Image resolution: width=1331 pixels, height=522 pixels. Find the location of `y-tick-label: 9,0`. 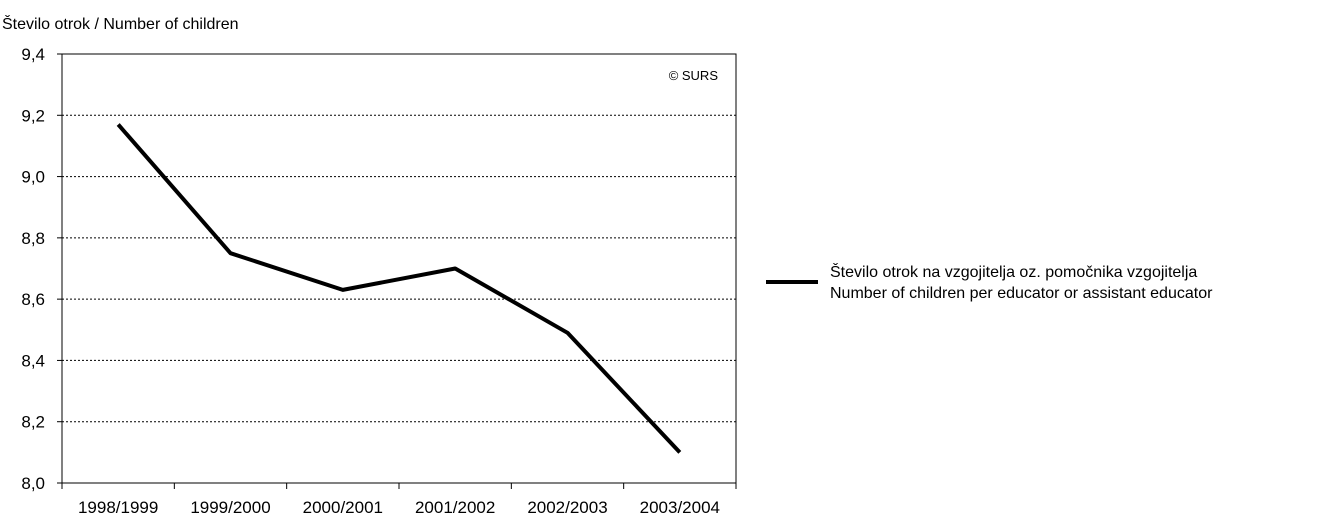

y-tick-label: 9,0 is located at coordinates (33, 177).